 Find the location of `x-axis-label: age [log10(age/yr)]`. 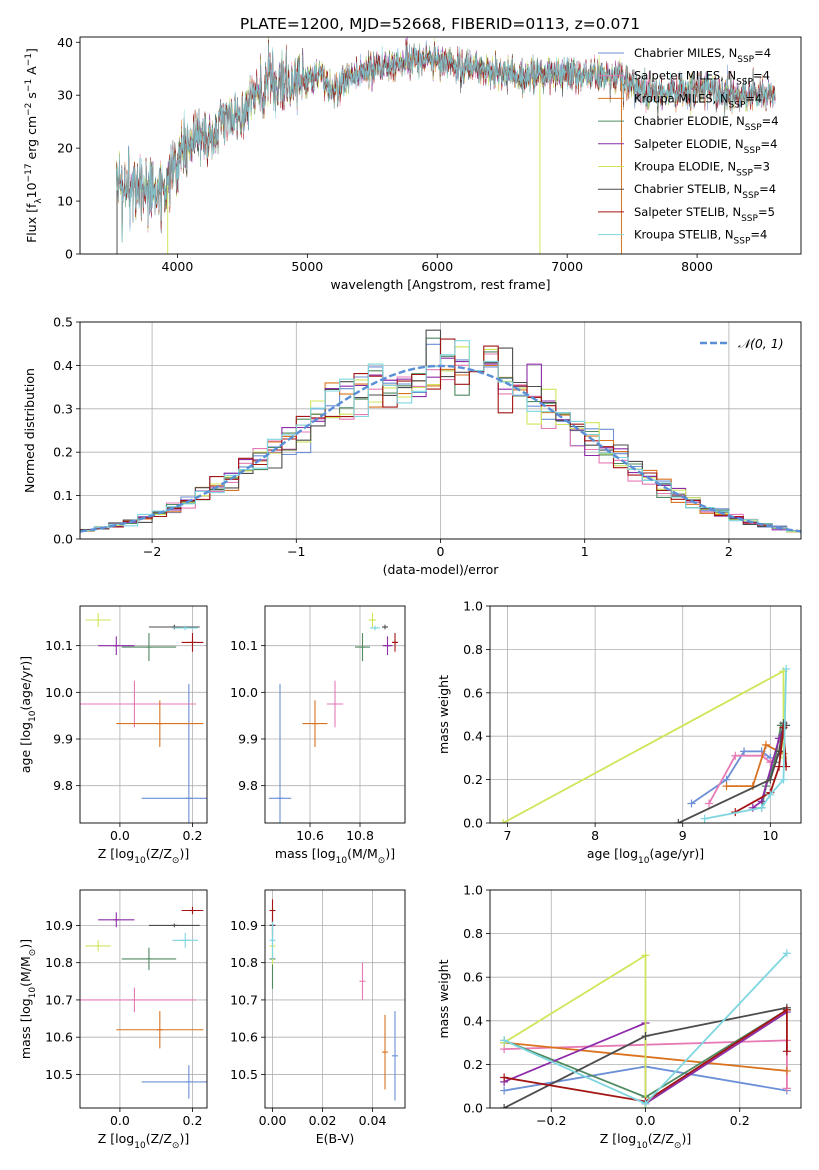

x-axis-label: age [log10(age/yr)] is located at coordinates (645, 856).